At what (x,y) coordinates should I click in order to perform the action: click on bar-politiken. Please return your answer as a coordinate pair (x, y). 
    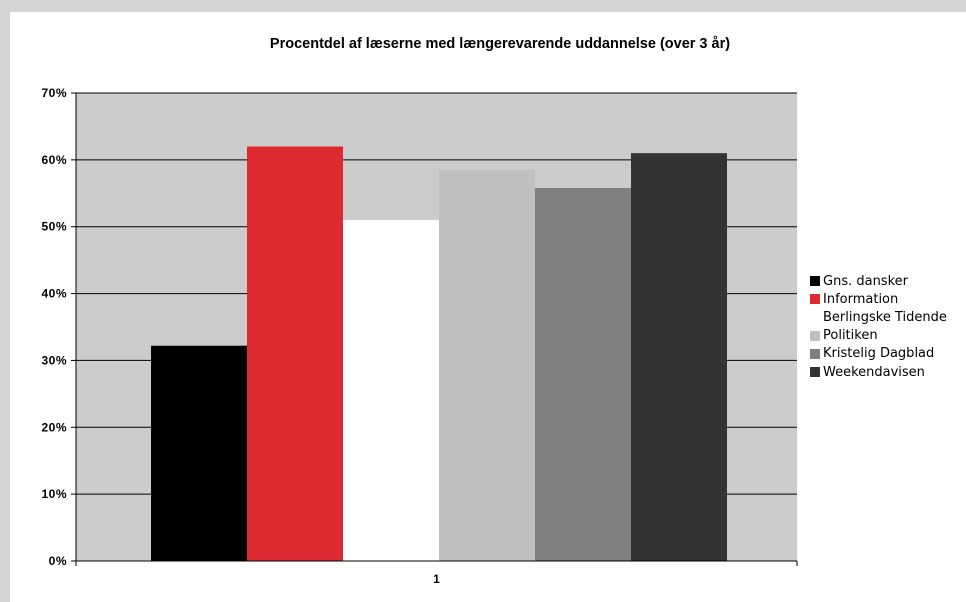
    Looking at the image, I should click on (487, 365).